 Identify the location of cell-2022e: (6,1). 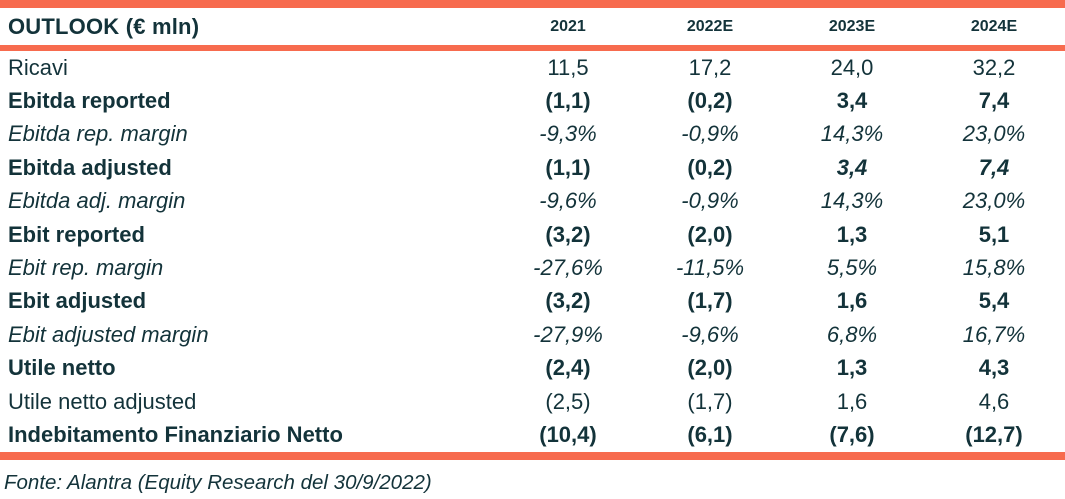
(710, 434).